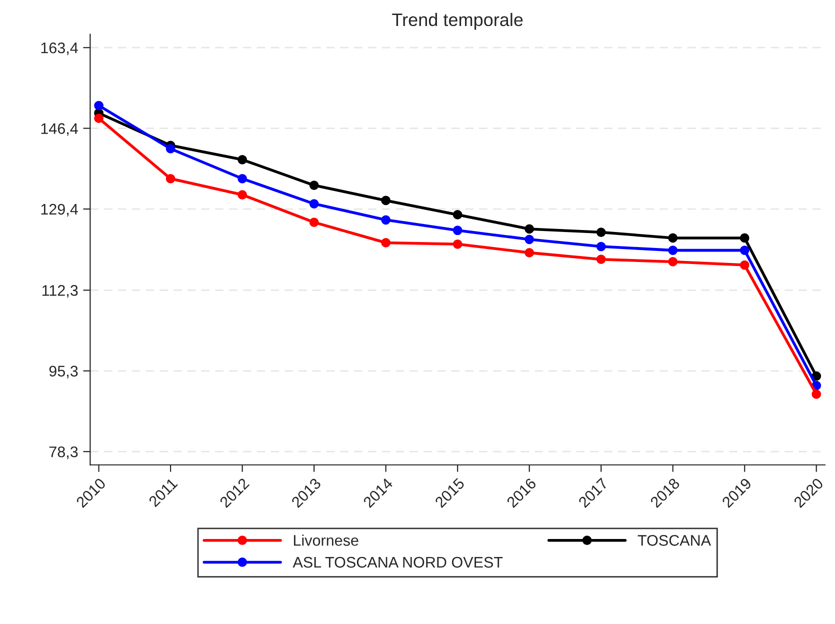 Image resolution: width=835 pixels, height=624 pixels. Describe the element at coordinates (59, 49) in the screenshot. I see `y-tick-label: 163,4` at that location.